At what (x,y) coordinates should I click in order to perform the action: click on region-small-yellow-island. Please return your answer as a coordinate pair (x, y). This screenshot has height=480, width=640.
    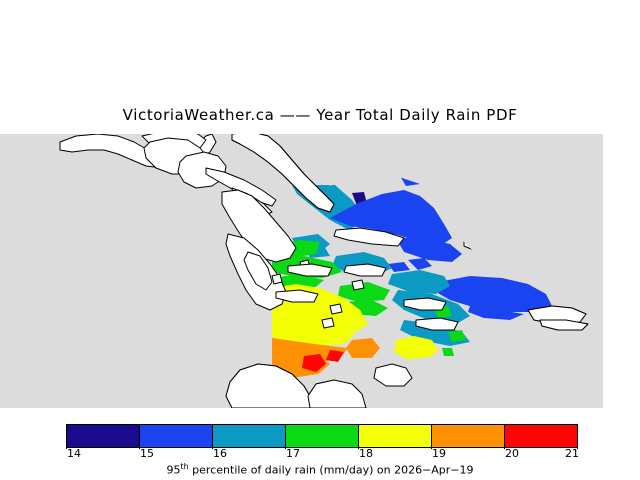
    Looking at the image, I should click on (416, 348).